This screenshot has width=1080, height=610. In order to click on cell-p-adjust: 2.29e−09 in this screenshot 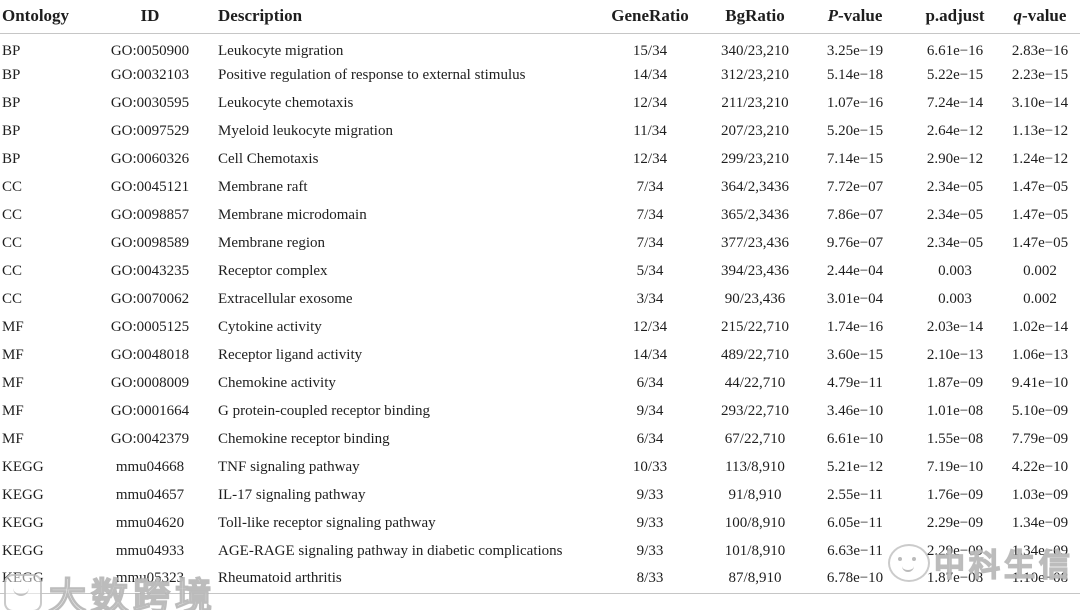, I will do `click(955, 550)`.